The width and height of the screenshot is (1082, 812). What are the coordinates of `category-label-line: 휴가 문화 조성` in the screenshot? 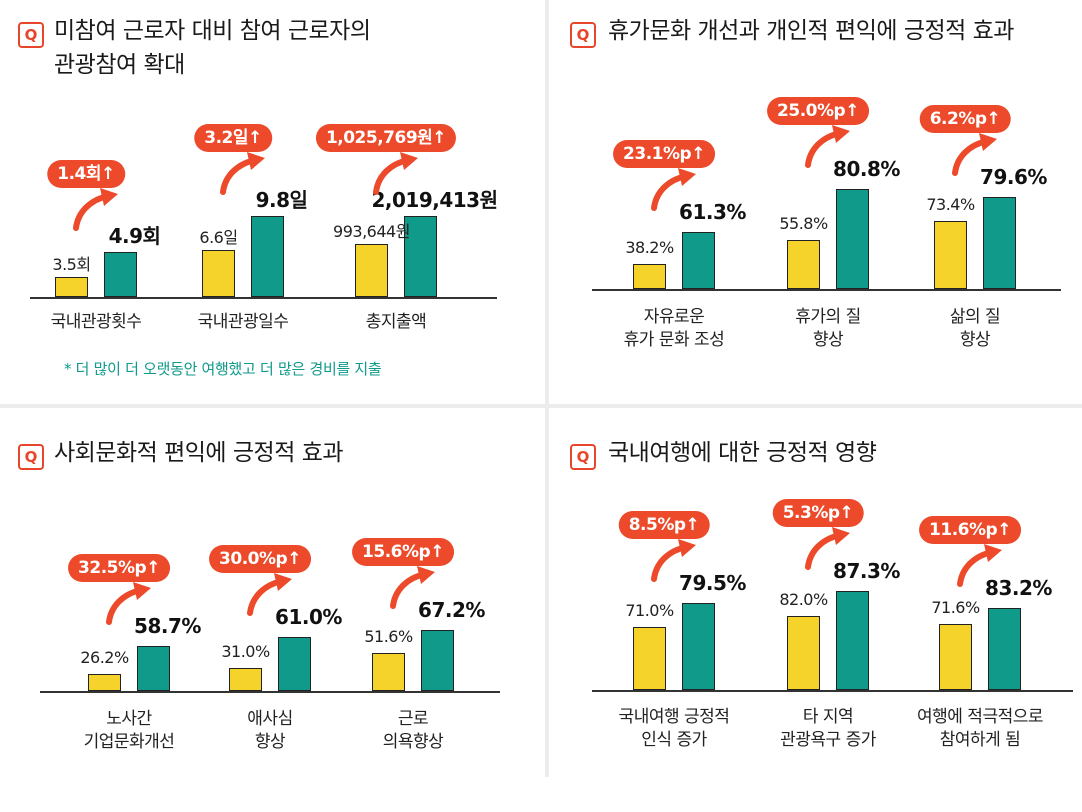 It's located at (674, 340).